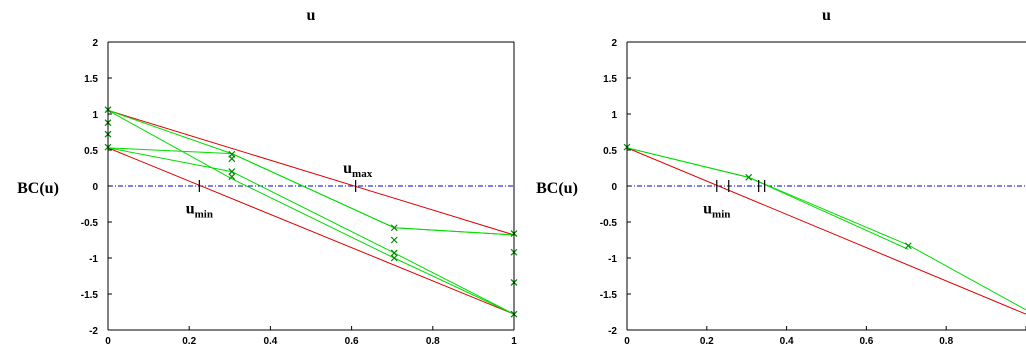 The width and height of the screenshot is (1026, 349). Describe the element at coordinates (514, 341) in the screenshot. I see `x-tick-label: 1` at that location.